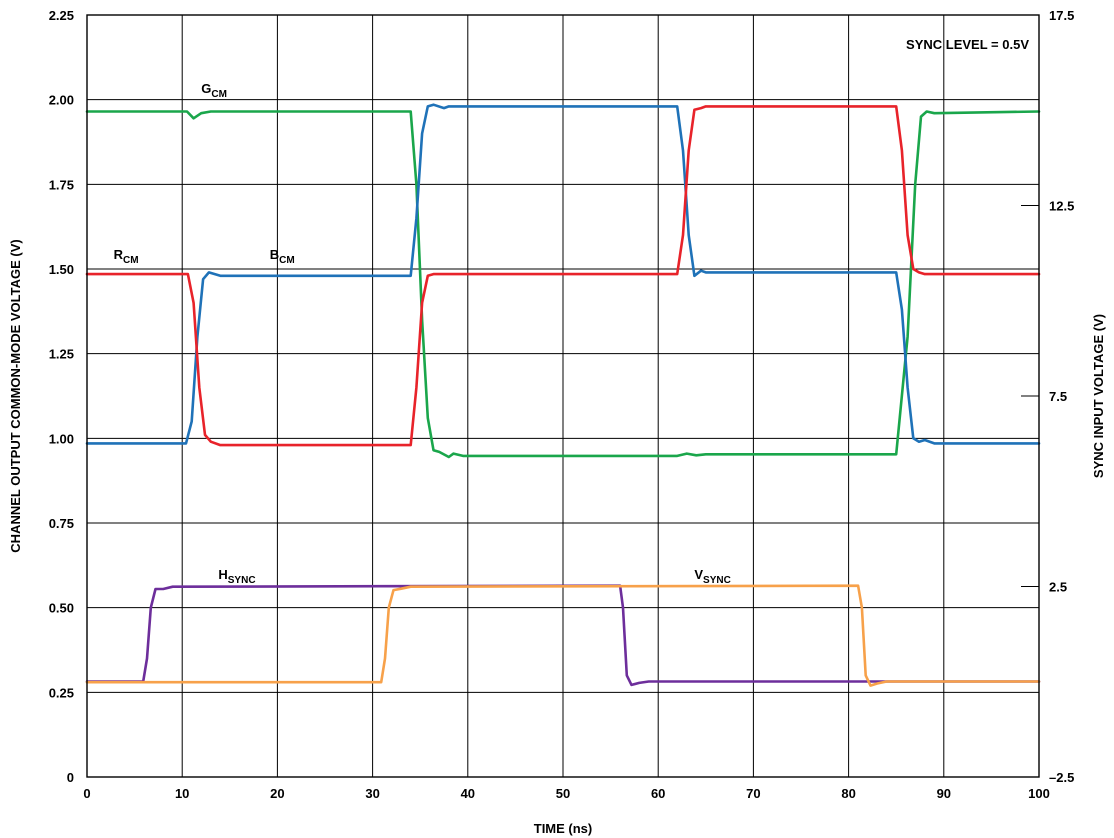 Image resolution: width=1114 pixels, height=838 pixels. Describe the element at coordinates (277, 793) in the screenshot. I see `x-tick-label: 20` at that location.